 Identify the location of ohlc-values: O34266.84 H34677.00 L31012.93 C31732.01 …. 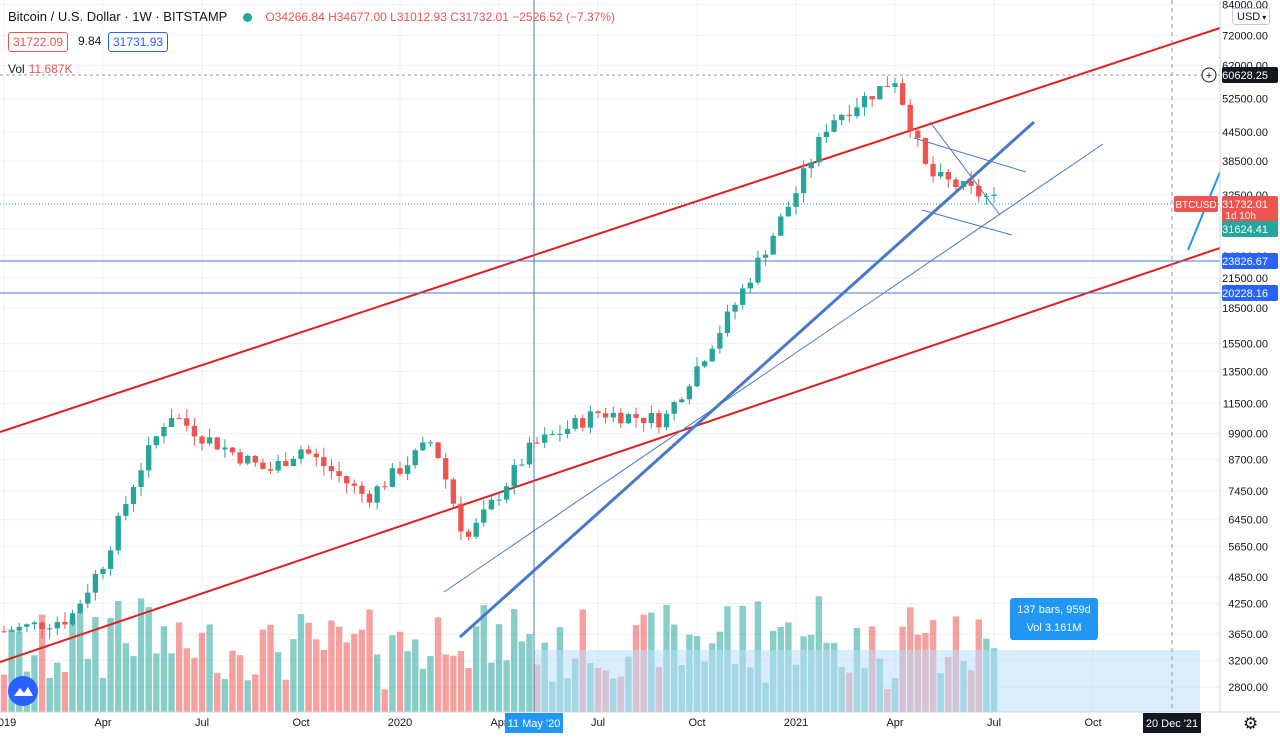
(440, 17).